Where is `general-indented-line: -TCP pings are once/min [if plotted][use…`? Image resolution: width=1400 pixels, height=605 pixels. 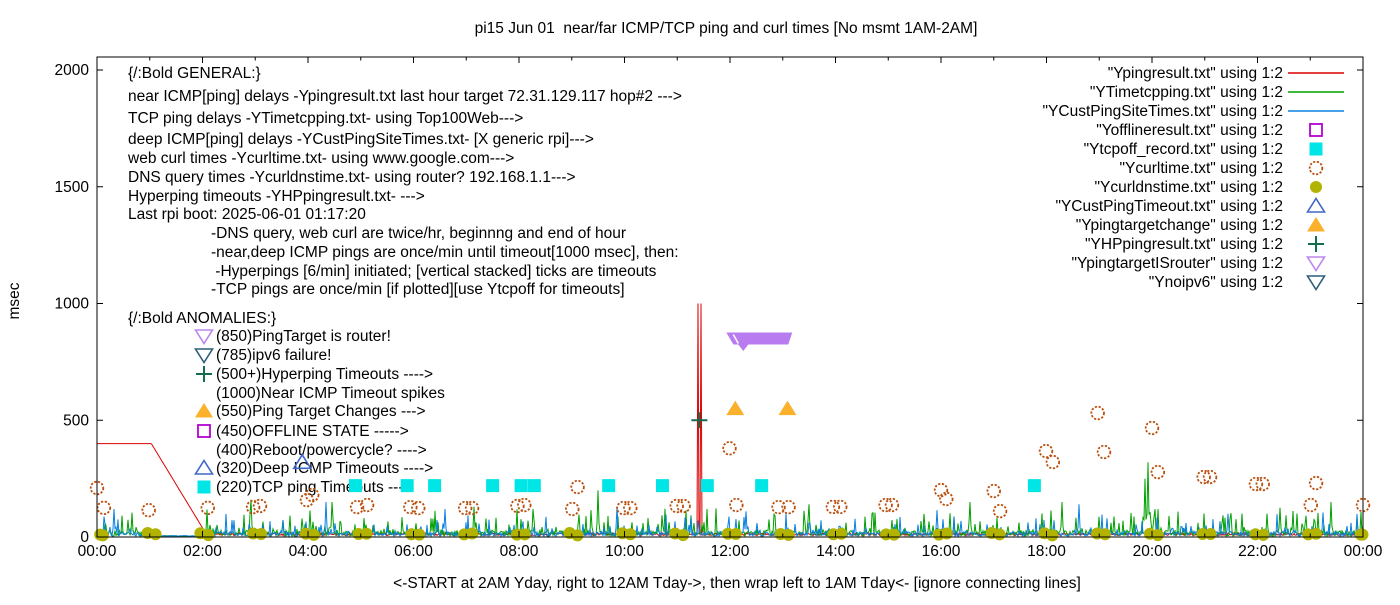 general-indented-line: -TCP pings are once/min [if plotted][use… is located at coordinates (418, 289).